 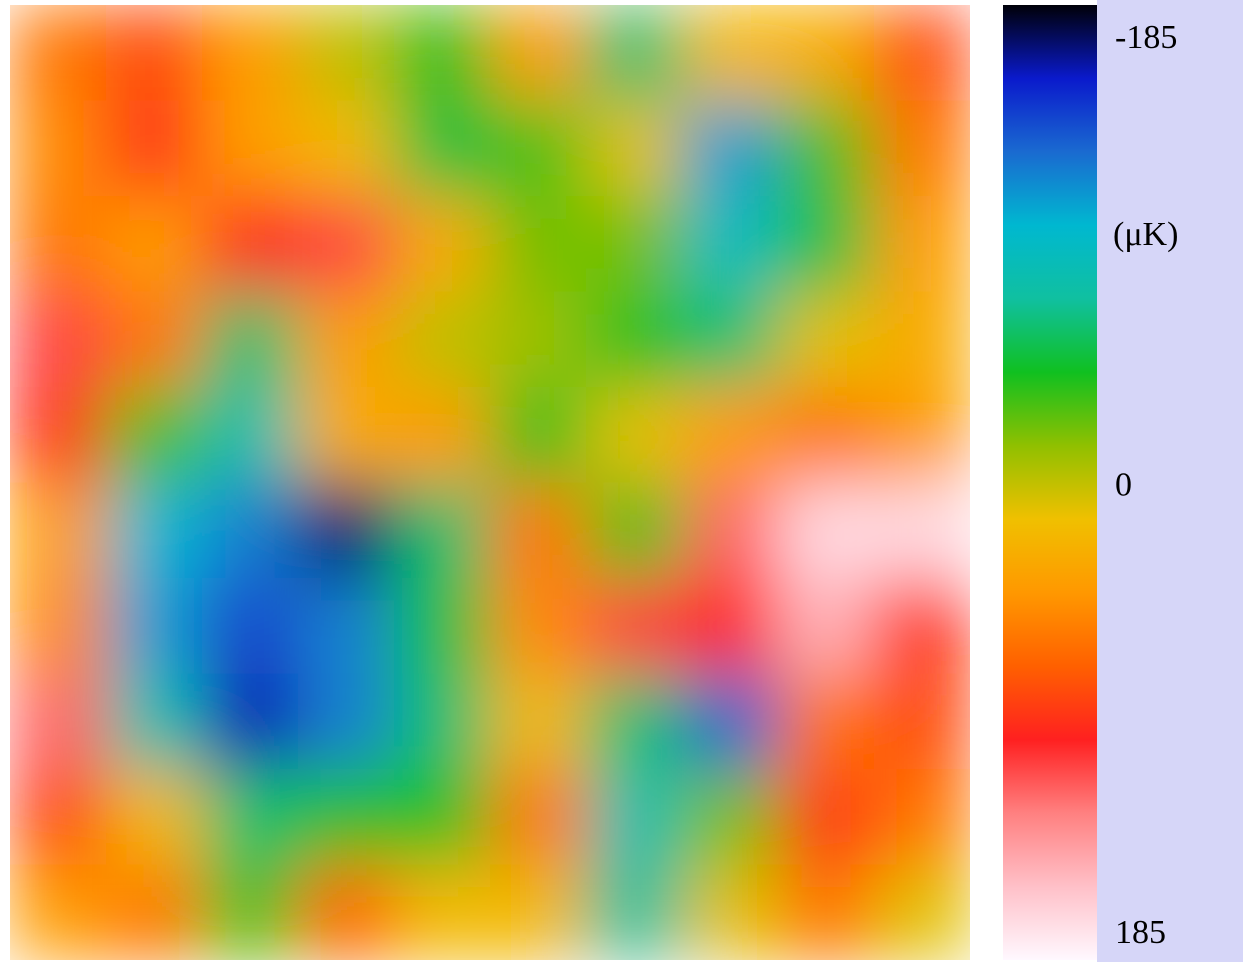 I want to click on legend-panel, so click(x=1170, y=481).